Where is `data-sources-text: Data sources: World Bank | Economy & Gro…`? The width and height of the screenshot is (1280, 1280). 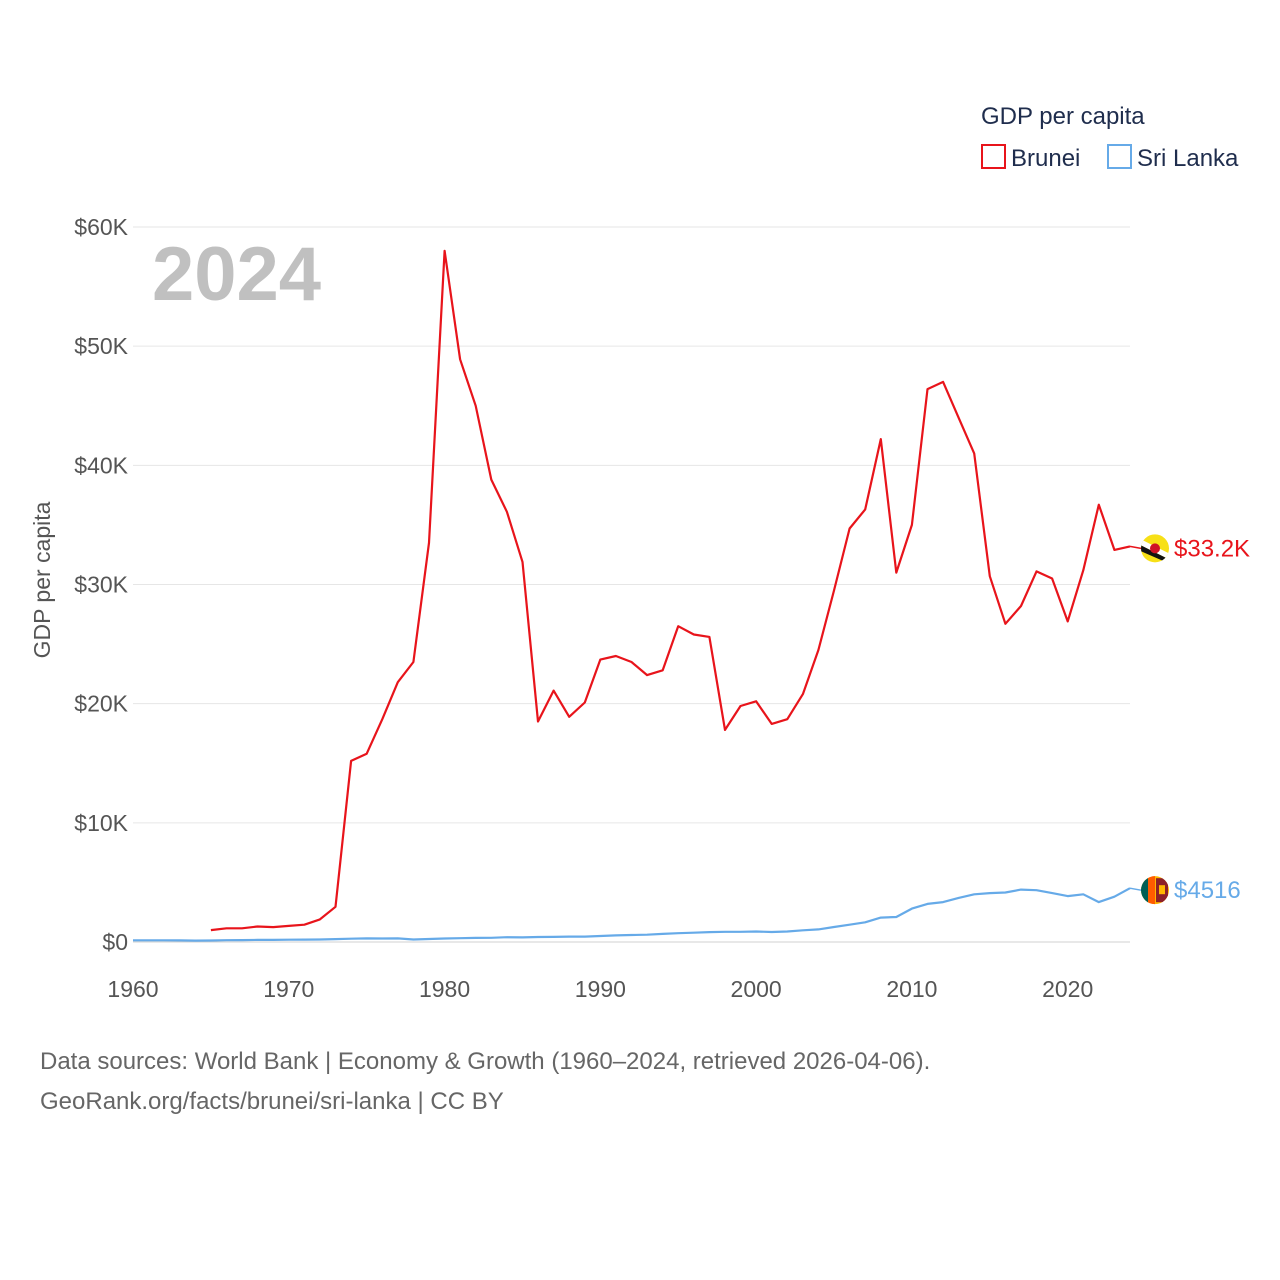 data-sources-text: Data sources: World Bank | Economy & Gro… is located at coordinates (485, 1061).